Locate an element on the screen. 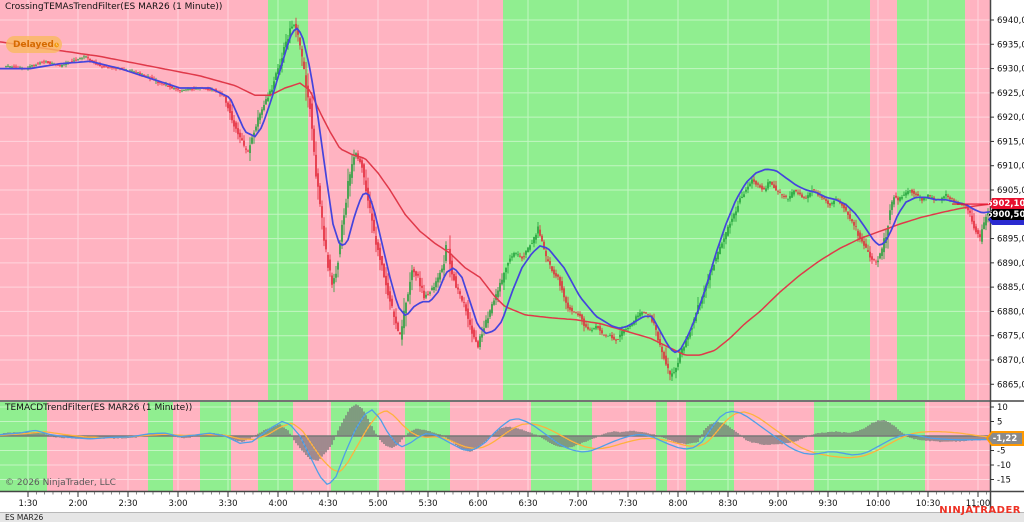 The width and height of the screenshot is (1024, 522). svg-text: 7:30 is located at coordinates (627, 504).